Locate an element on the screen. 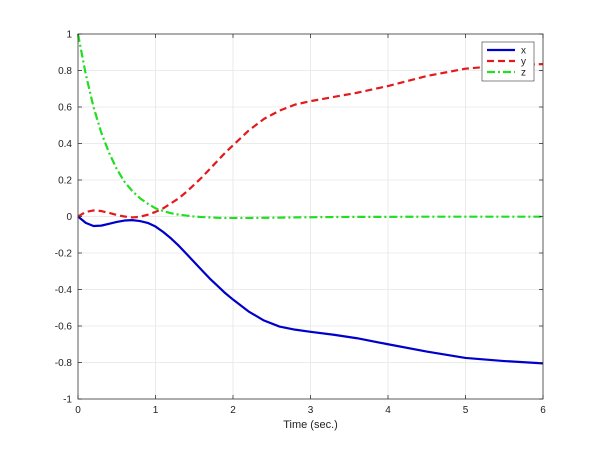  y-tick-label: 0 is located at coordinates (69, 217).